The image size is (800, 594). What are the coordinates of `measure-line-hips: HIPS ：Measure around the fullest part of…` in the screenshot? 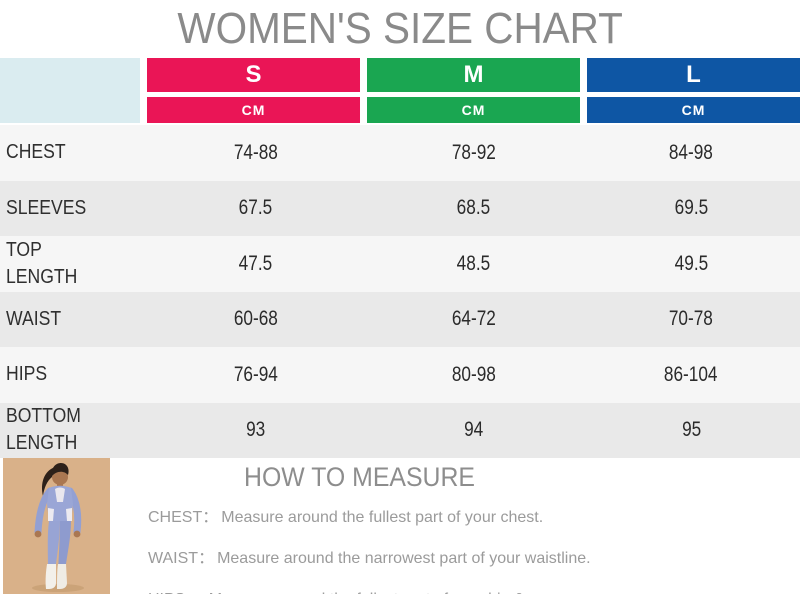 It's located at (474, 589).